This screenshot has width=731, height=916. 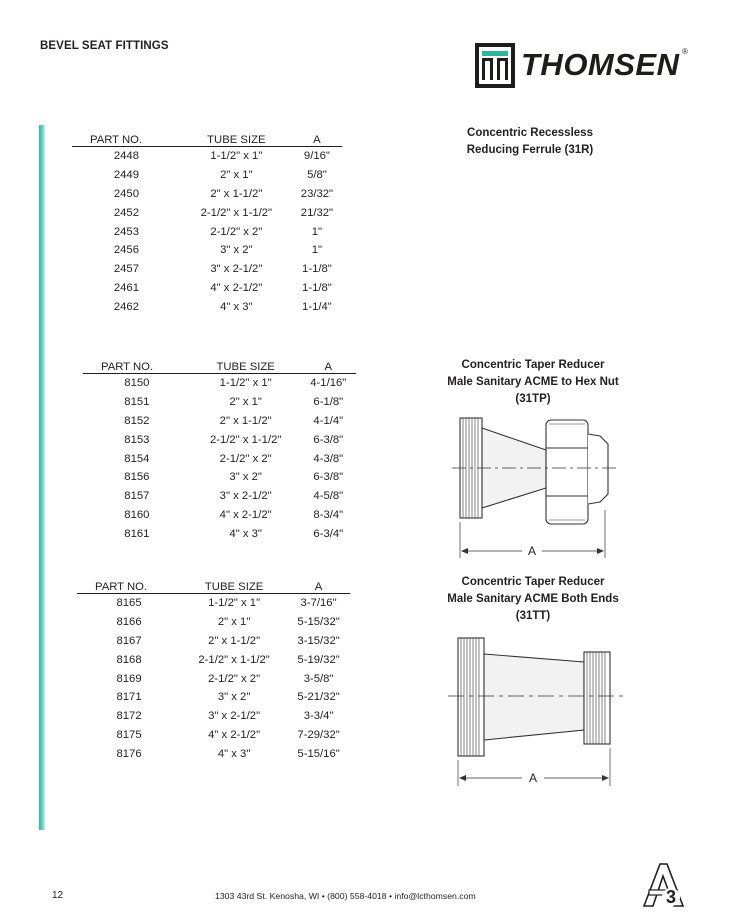 I want to click on thomsen-logo: THOMSEN ®, so click(x=582, y=65).